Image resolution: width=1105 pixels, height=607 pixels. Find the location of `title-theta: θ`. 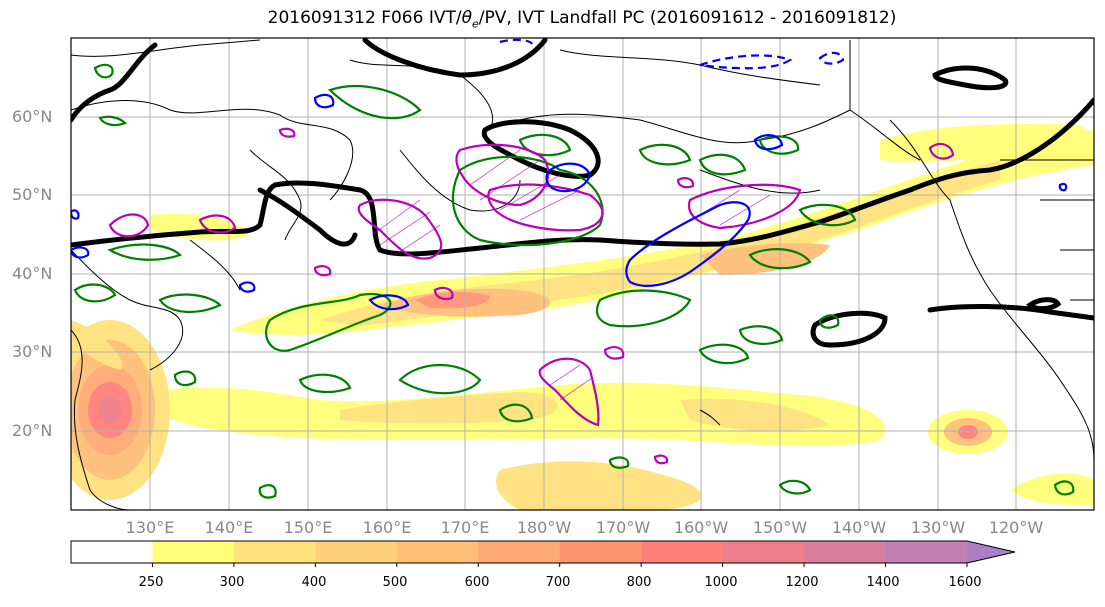

title-theta: θ is located at coordinates (466, 18).